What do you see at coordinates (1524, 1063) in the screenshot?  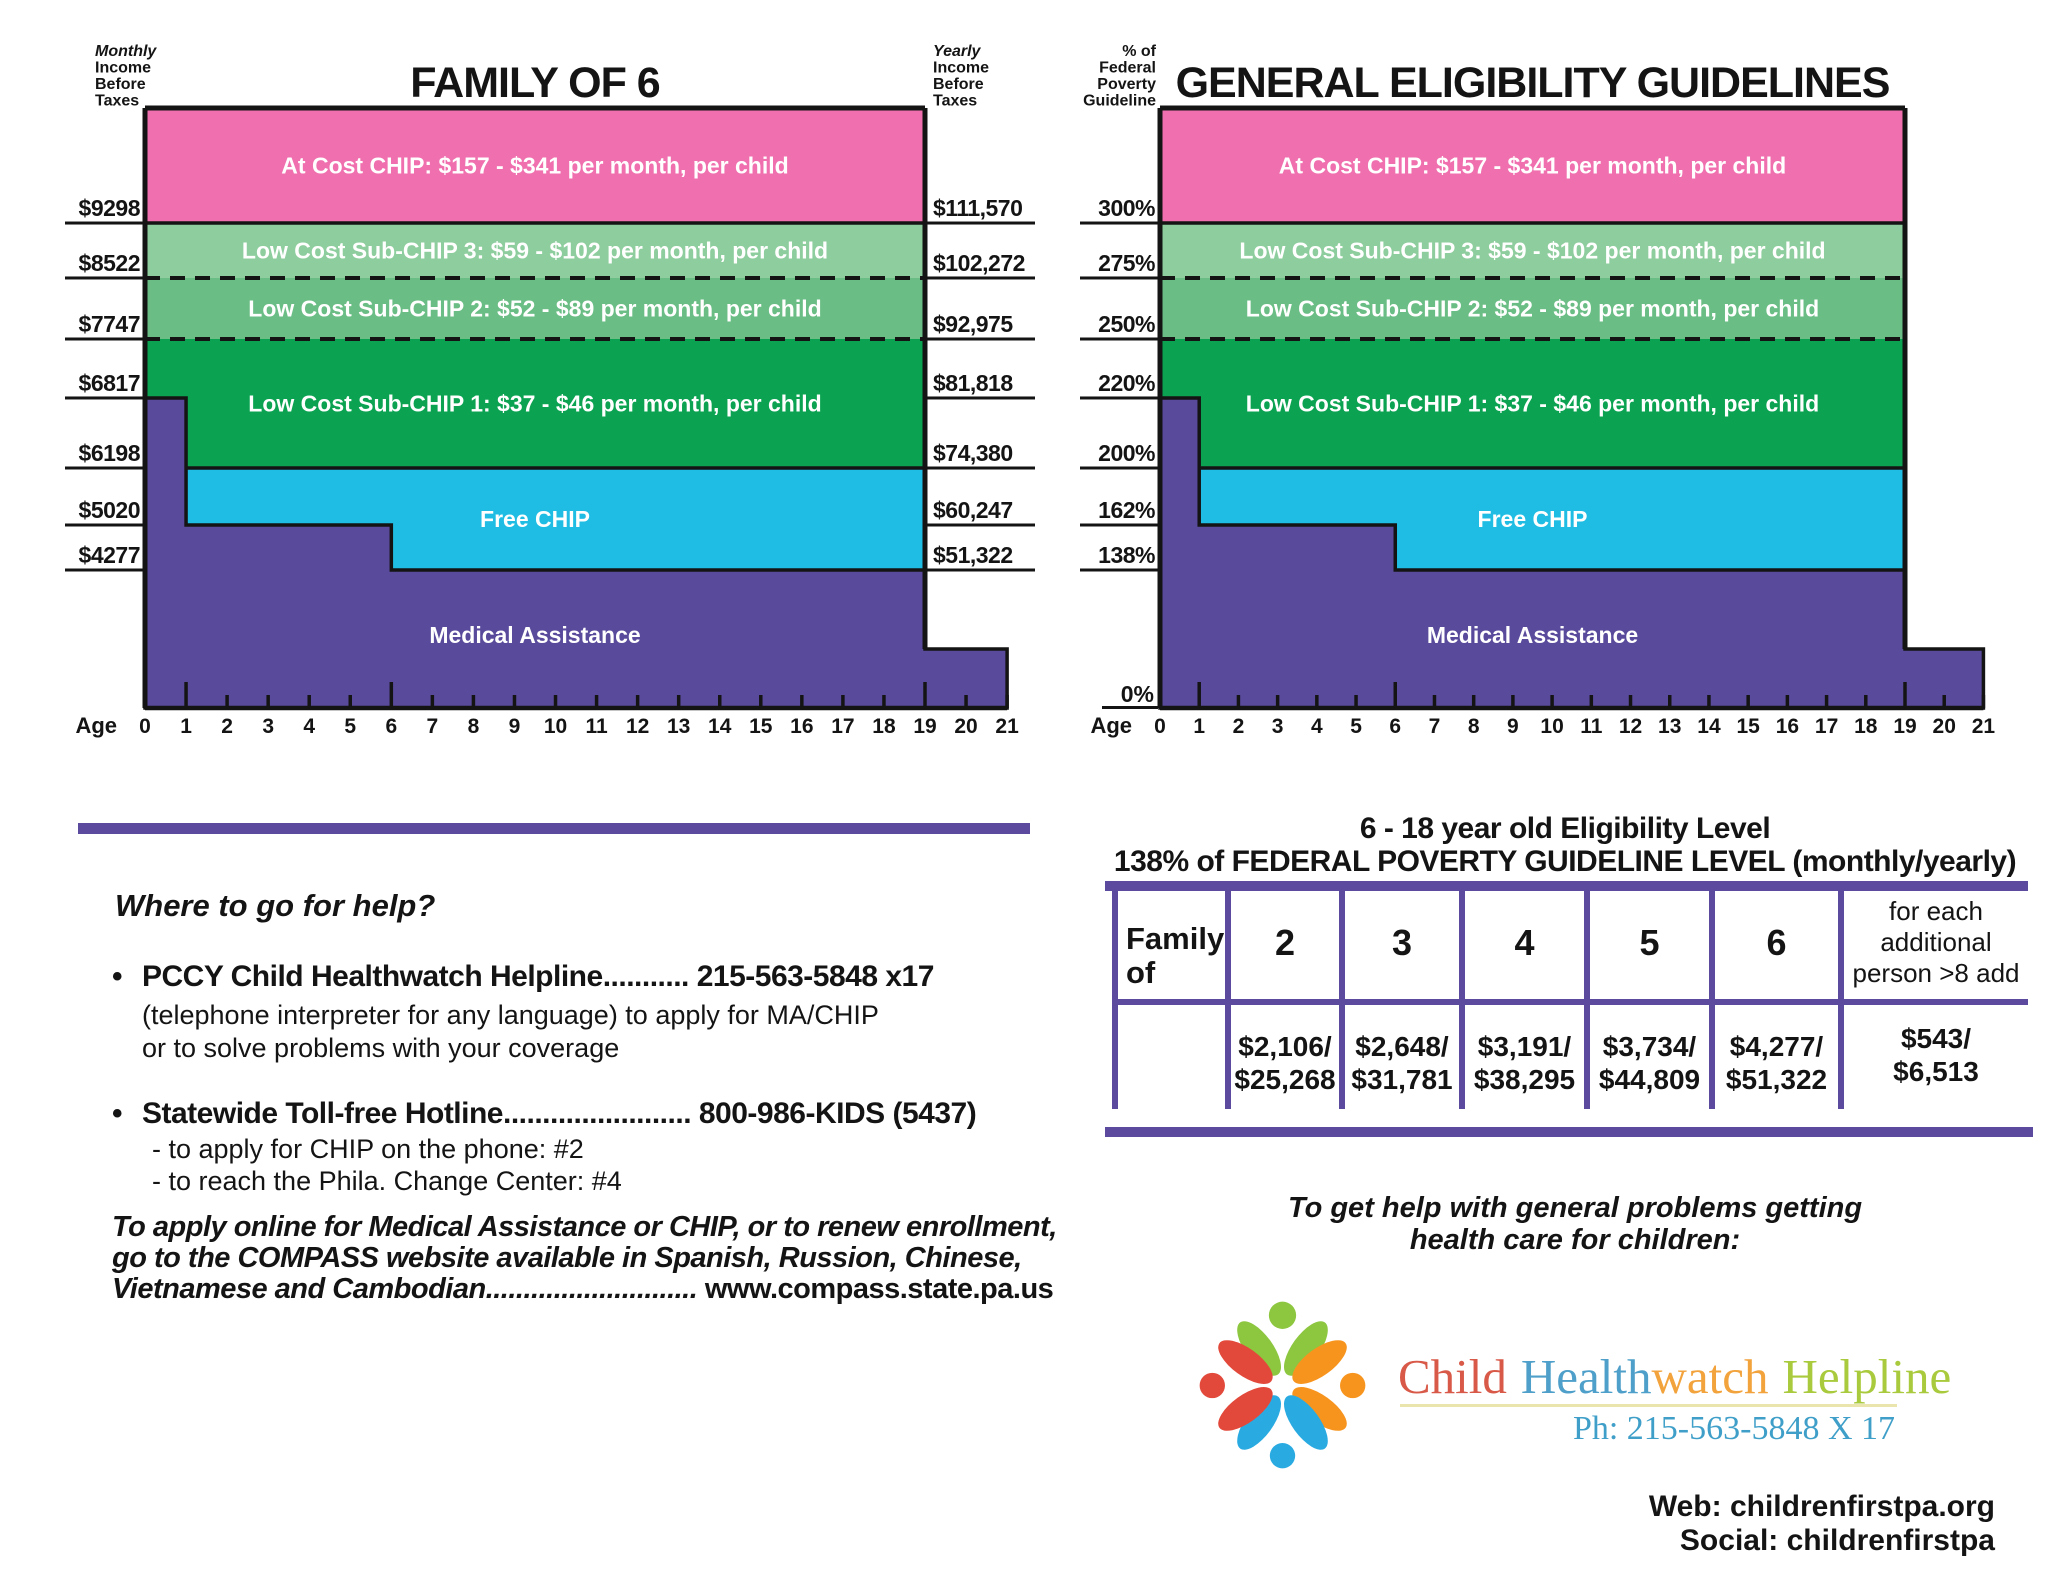 I see `table-col-values: $3,191/$38,295` at bounding box center [1524, 1063].